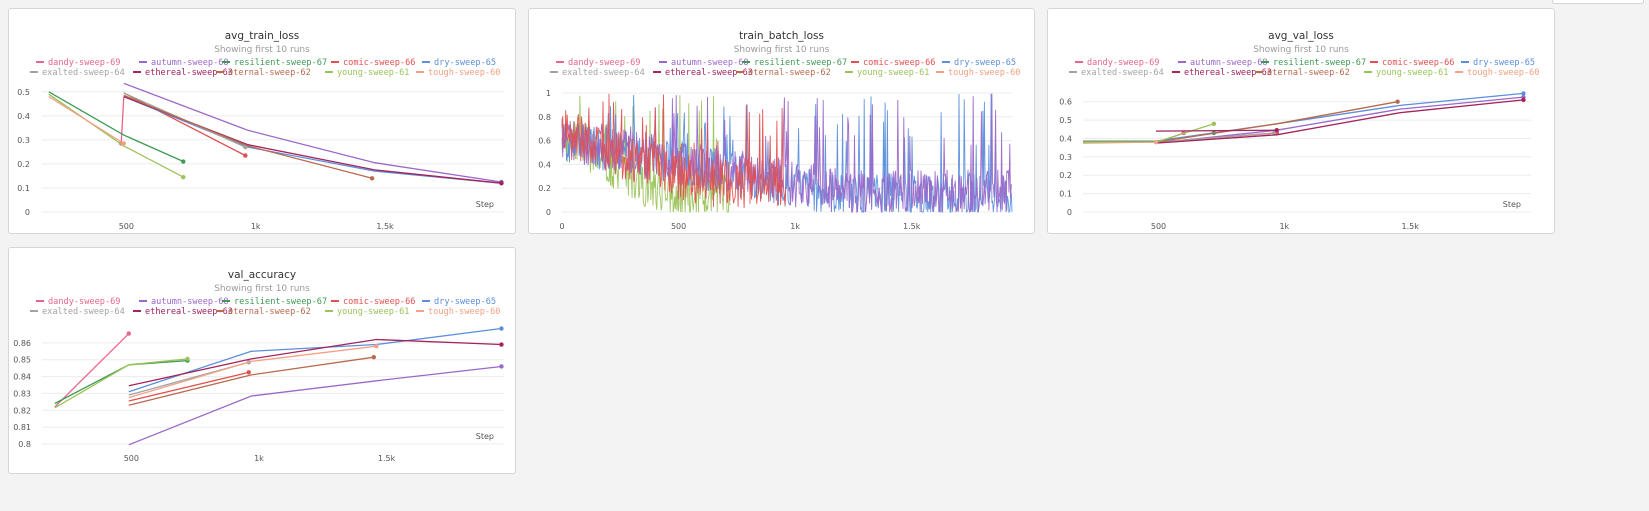 The image size is (1649, 511). I want to click on legend-label: ethereal-sweep-63, so click(189, 73).